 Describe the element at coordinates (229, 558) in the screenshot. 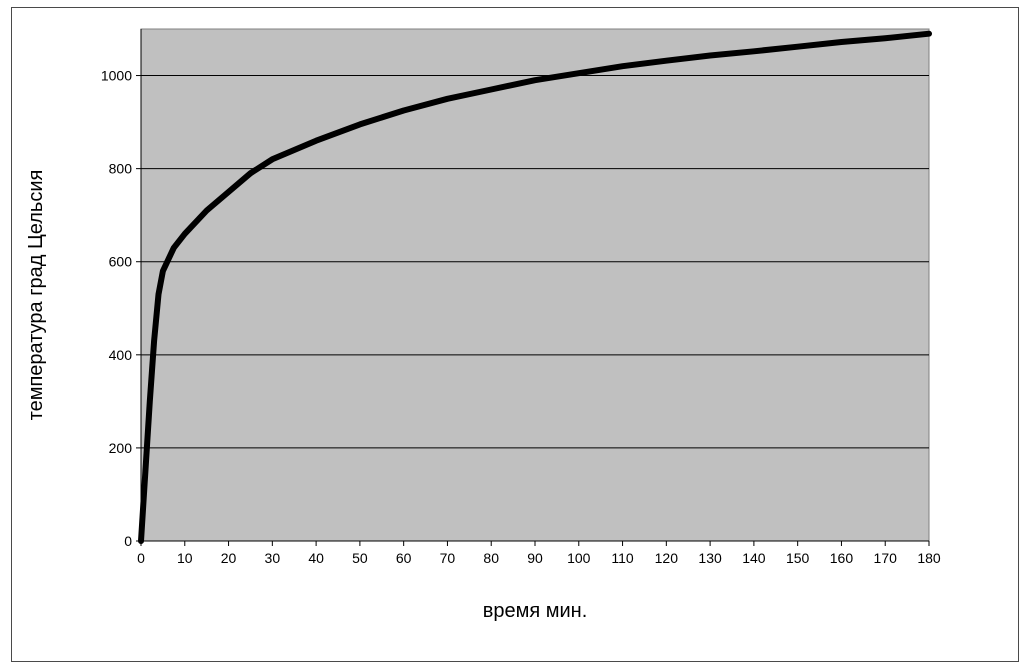

I see `x-tick-label: 20` at that location.